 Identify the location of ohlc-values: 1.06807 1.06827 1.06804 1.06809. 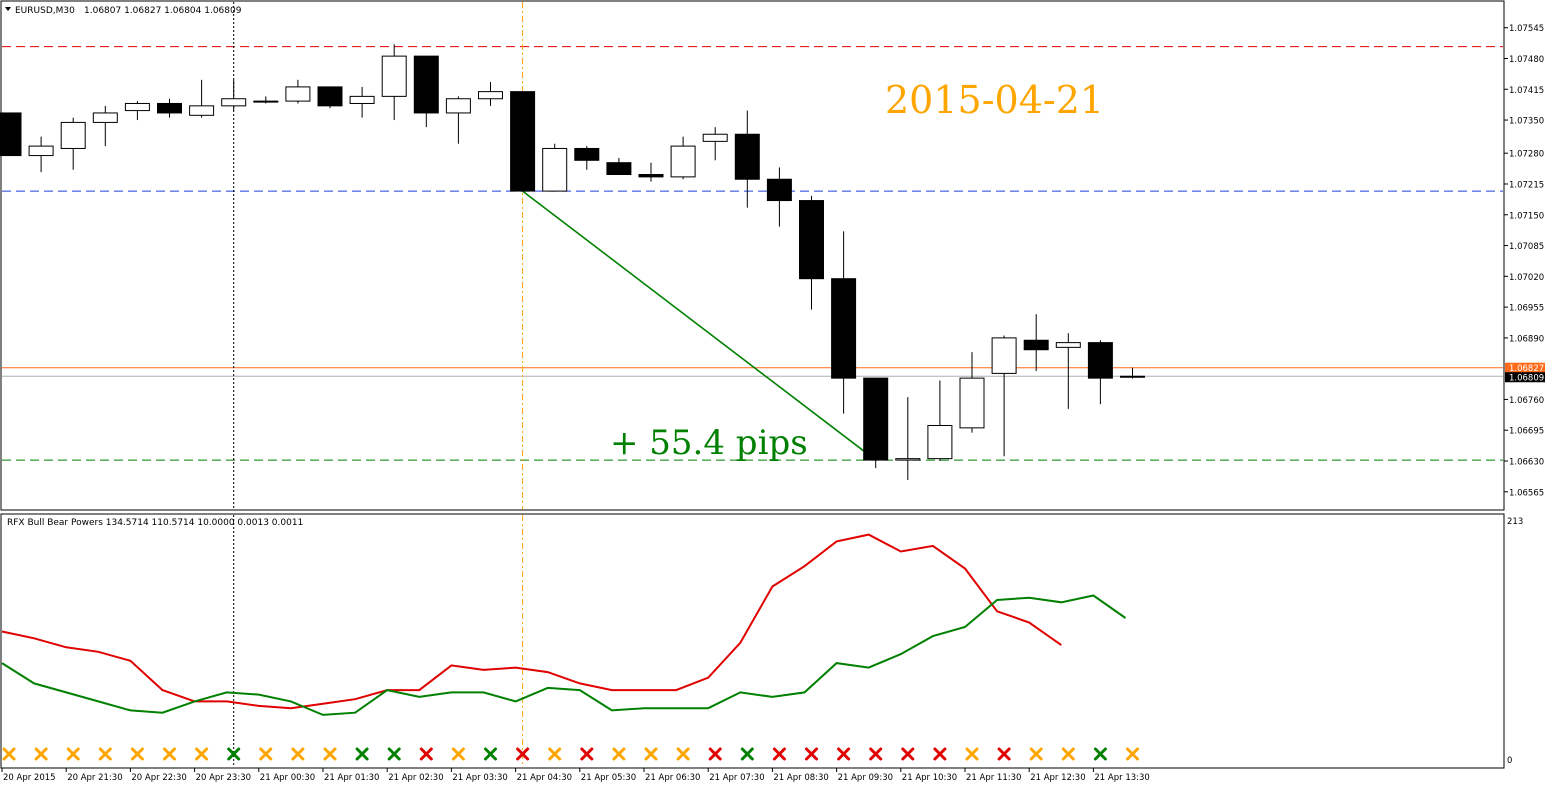
(163, 11).